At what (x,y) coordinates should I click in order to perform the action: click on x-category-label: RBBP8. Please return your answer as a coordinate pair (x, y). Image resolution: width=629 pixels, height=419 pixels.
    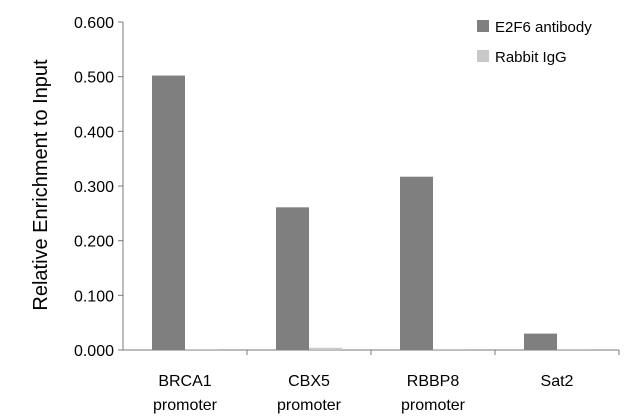
    Looking at the image, I should click on (433, 381).